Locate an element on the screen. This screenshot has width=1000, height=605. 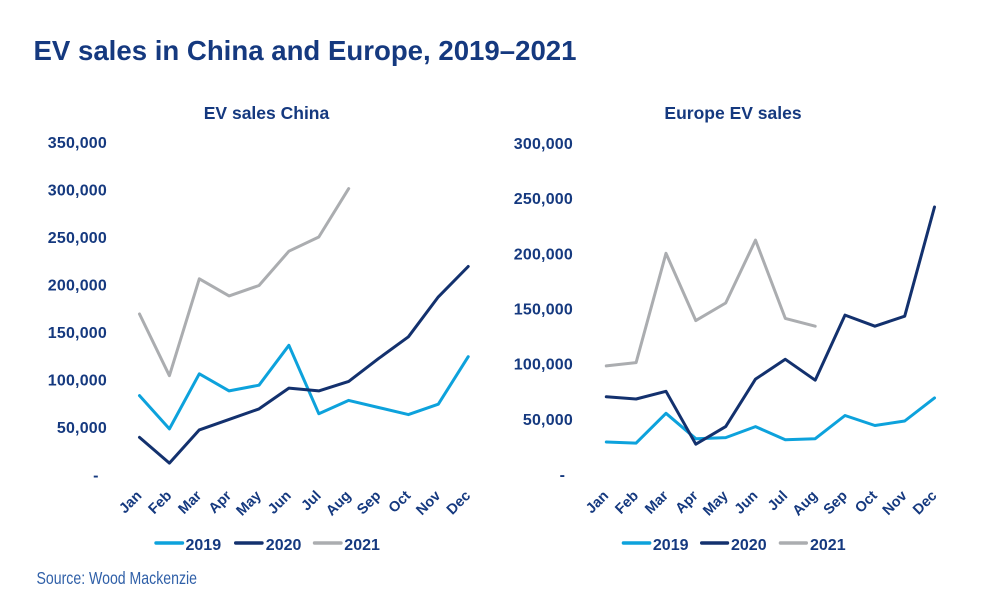
svg-text: Source: Wood Mackenzie is located at coordinates (117, 578).